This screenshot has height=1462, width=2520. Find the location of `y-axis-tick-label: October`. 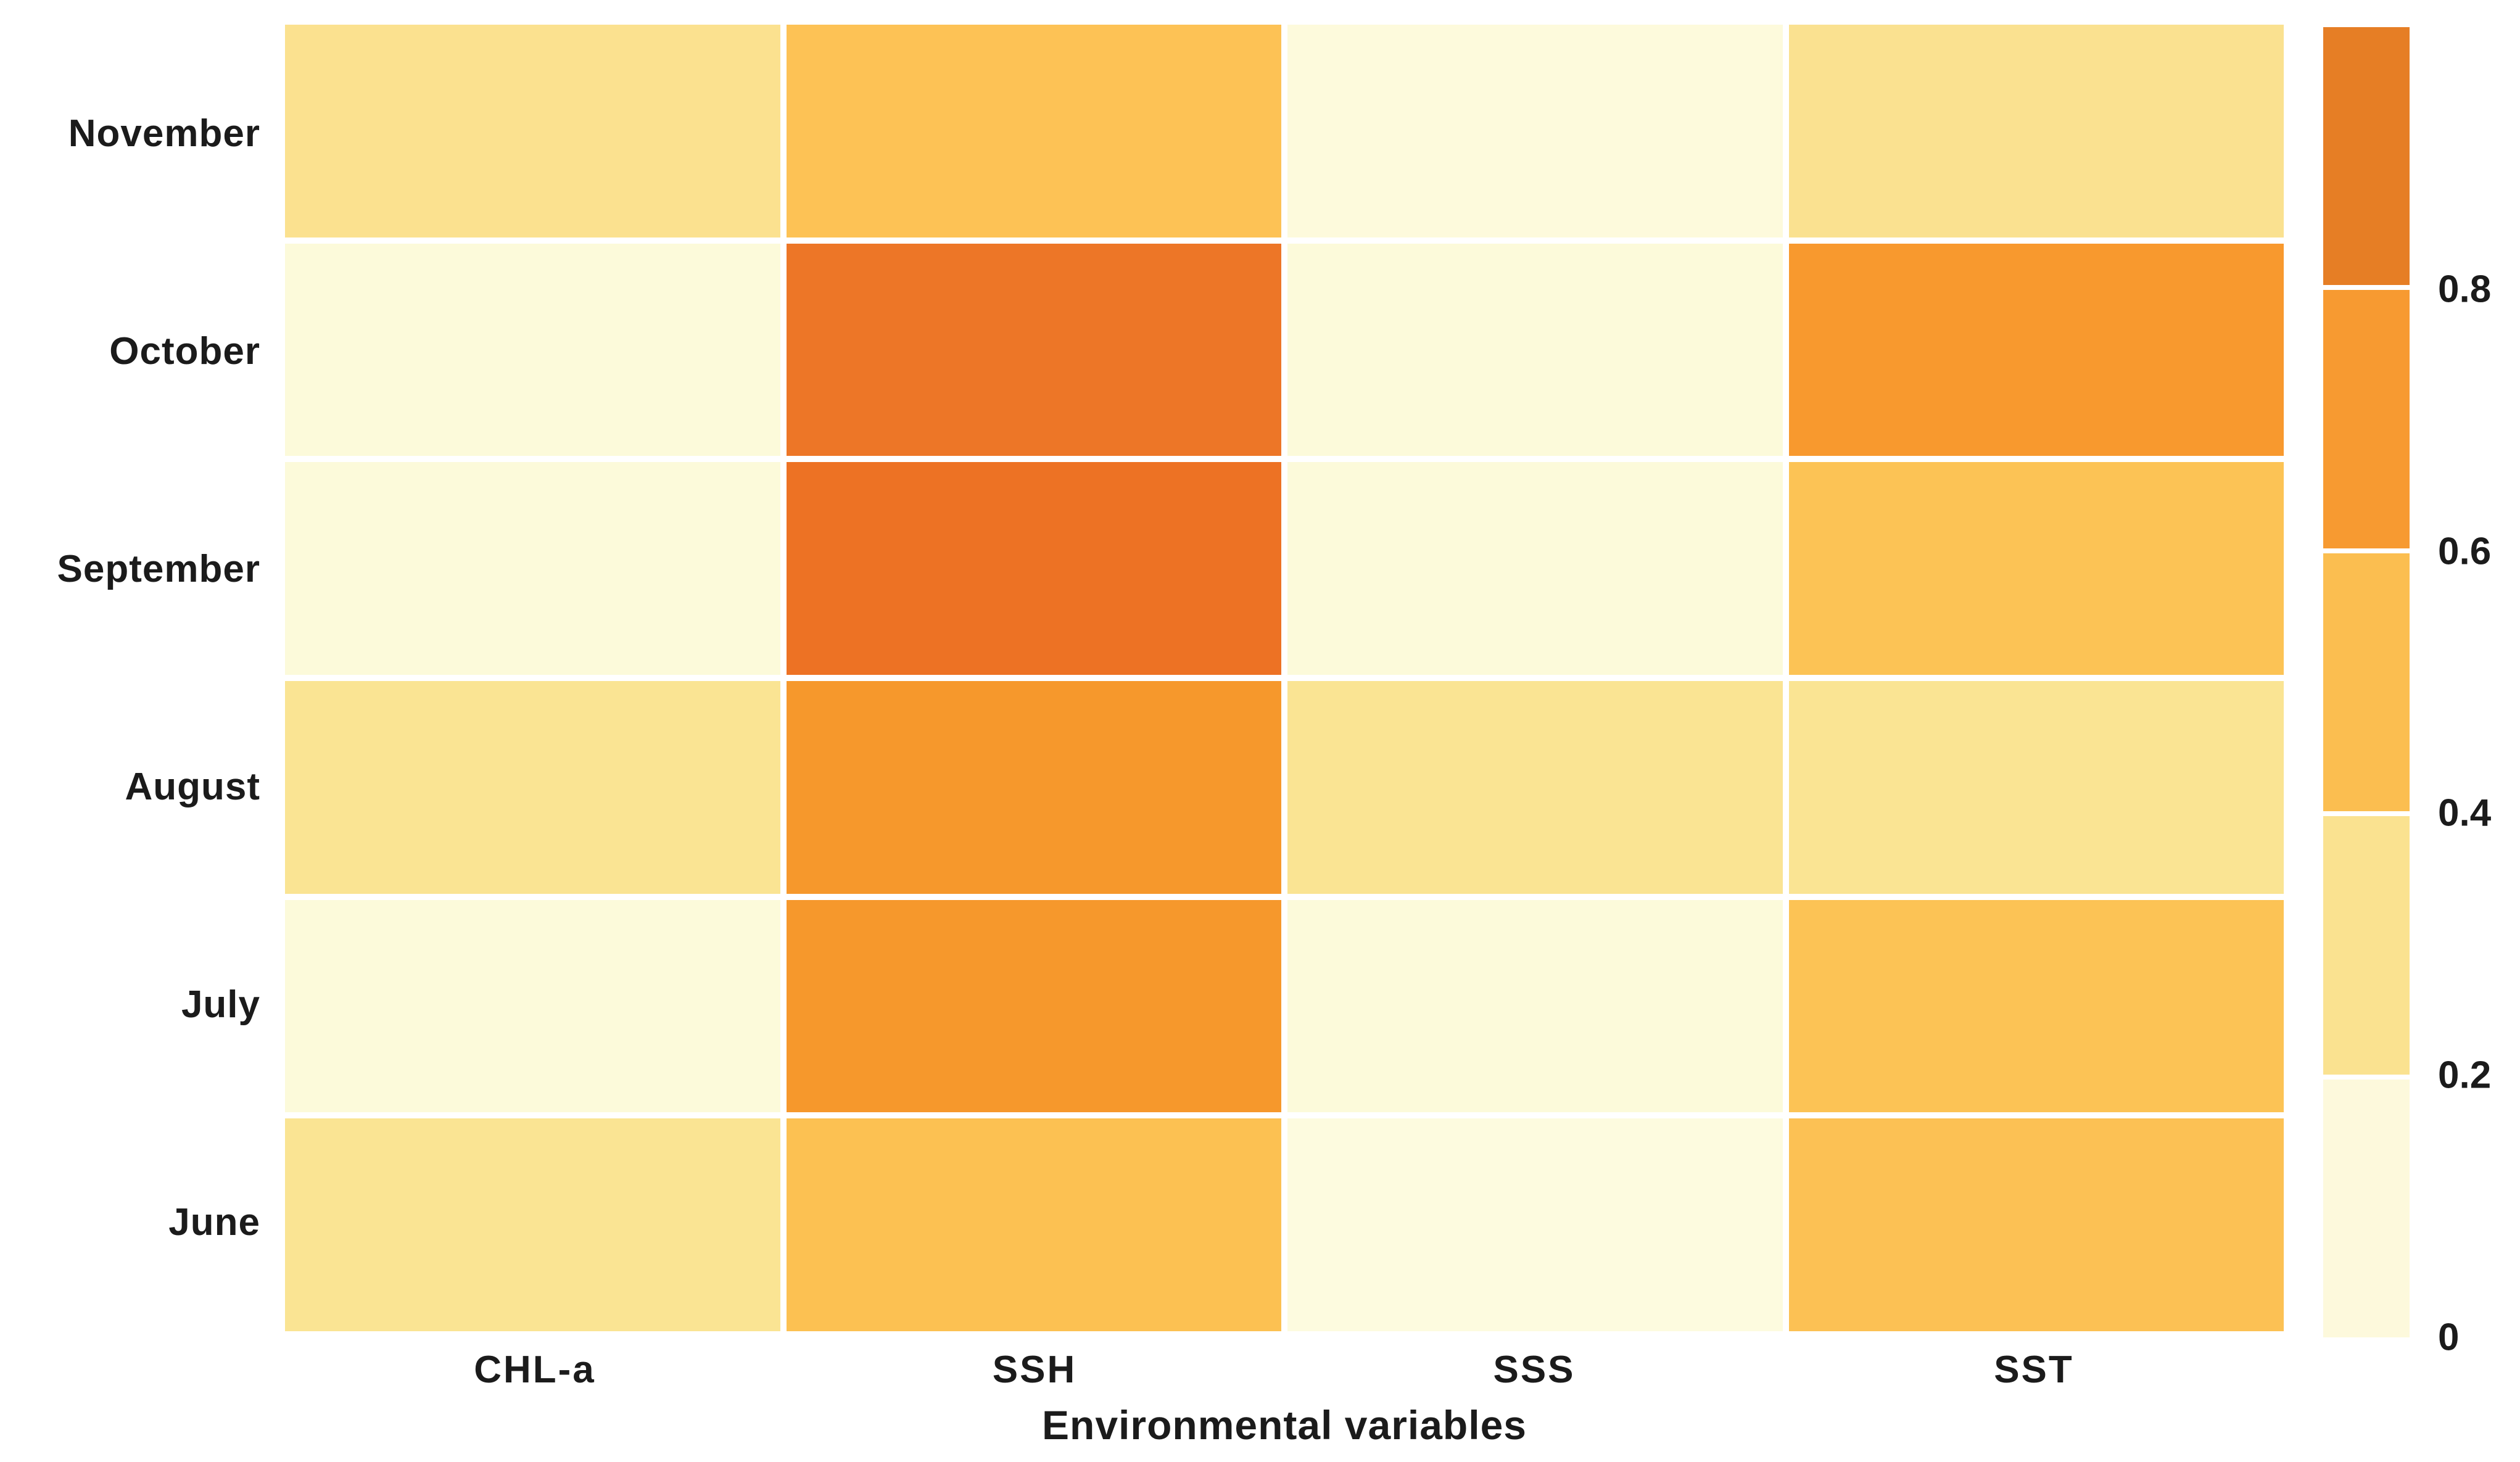

y-axis-tick-label: October is located at coordinates (185, 351).